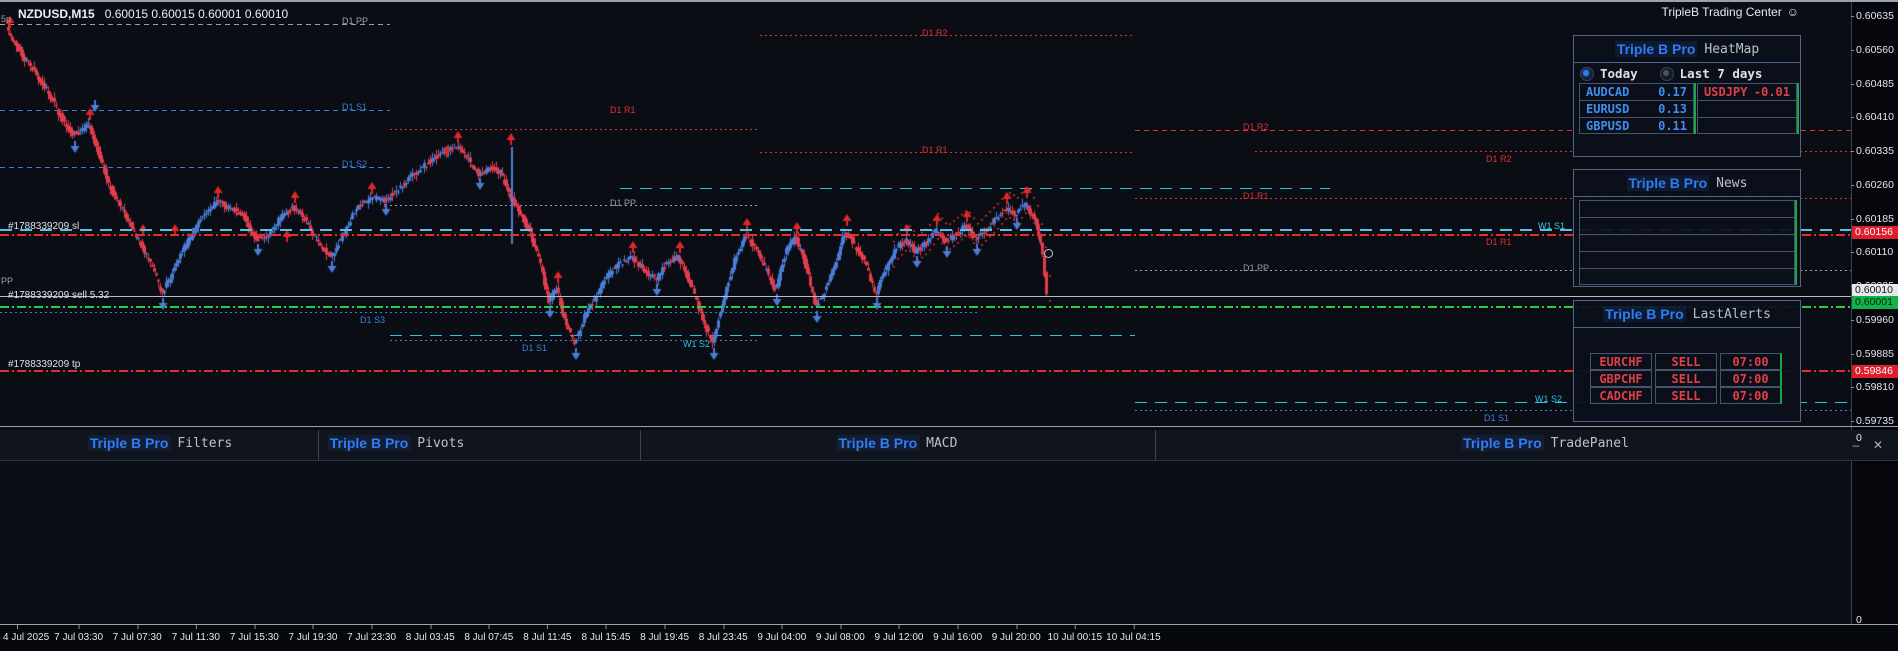 Image resolution: width=1898 pixels, height=651 pixels. I want to click on heatmap-title: HeatMap, so click(1732, 49).